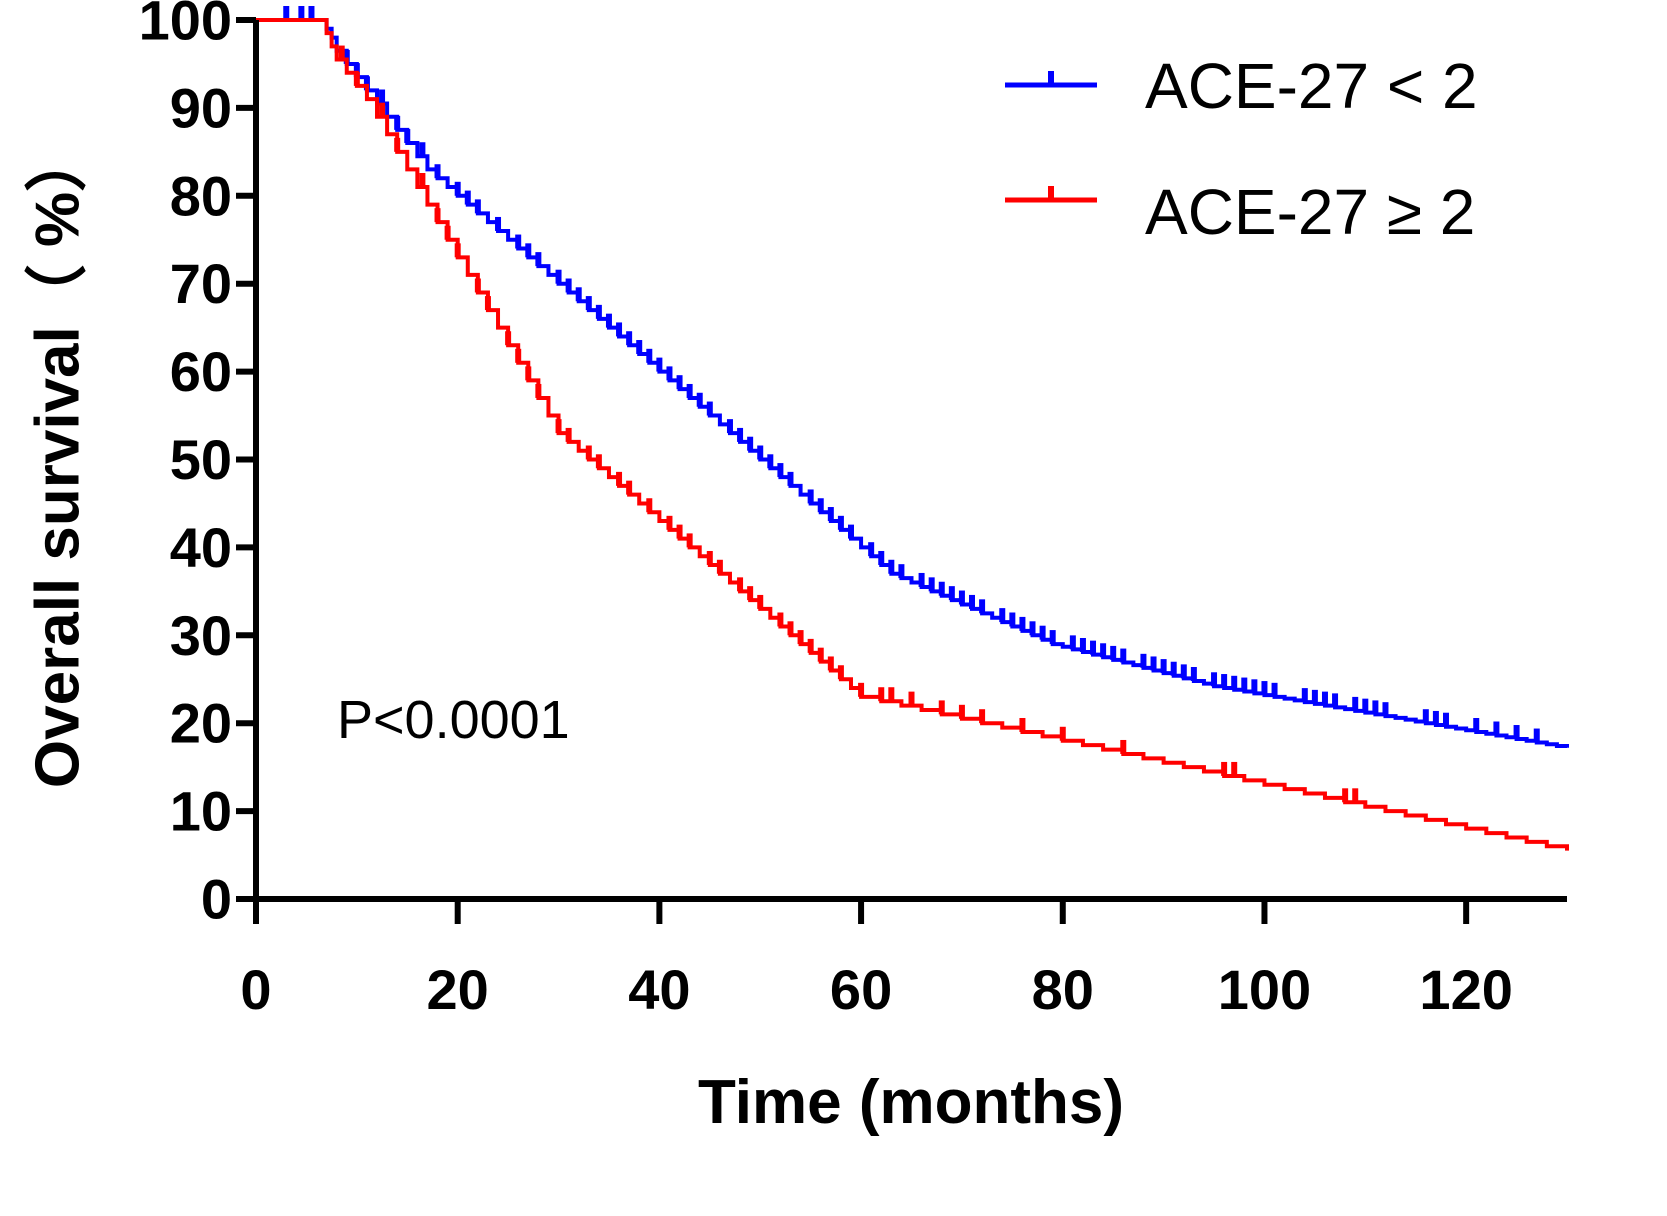  What do you see at coordinates (458, 989) in the screenshot?
I see `x-tick-label: 20` at bounding box center [458, 989].